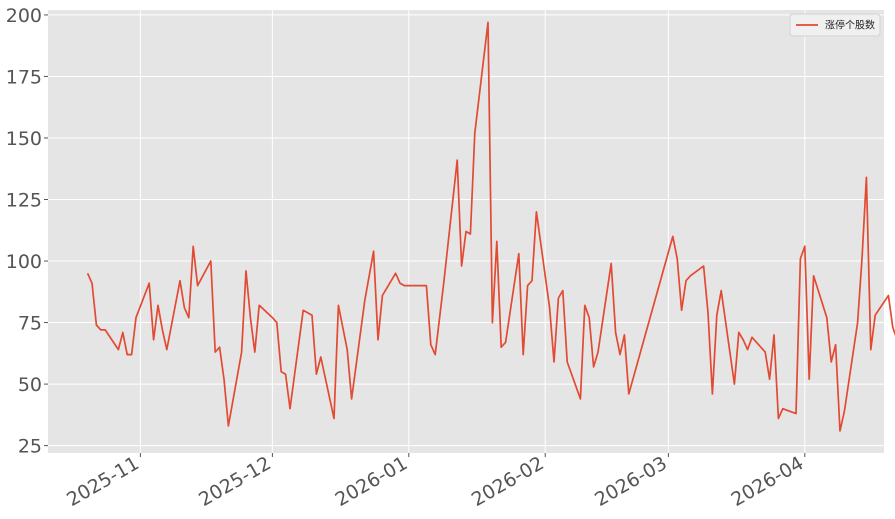  What do you see at coordinates (24, 262) in the screenshot?
I see `y-tick-label: 100` at bounding box center [24, 262].